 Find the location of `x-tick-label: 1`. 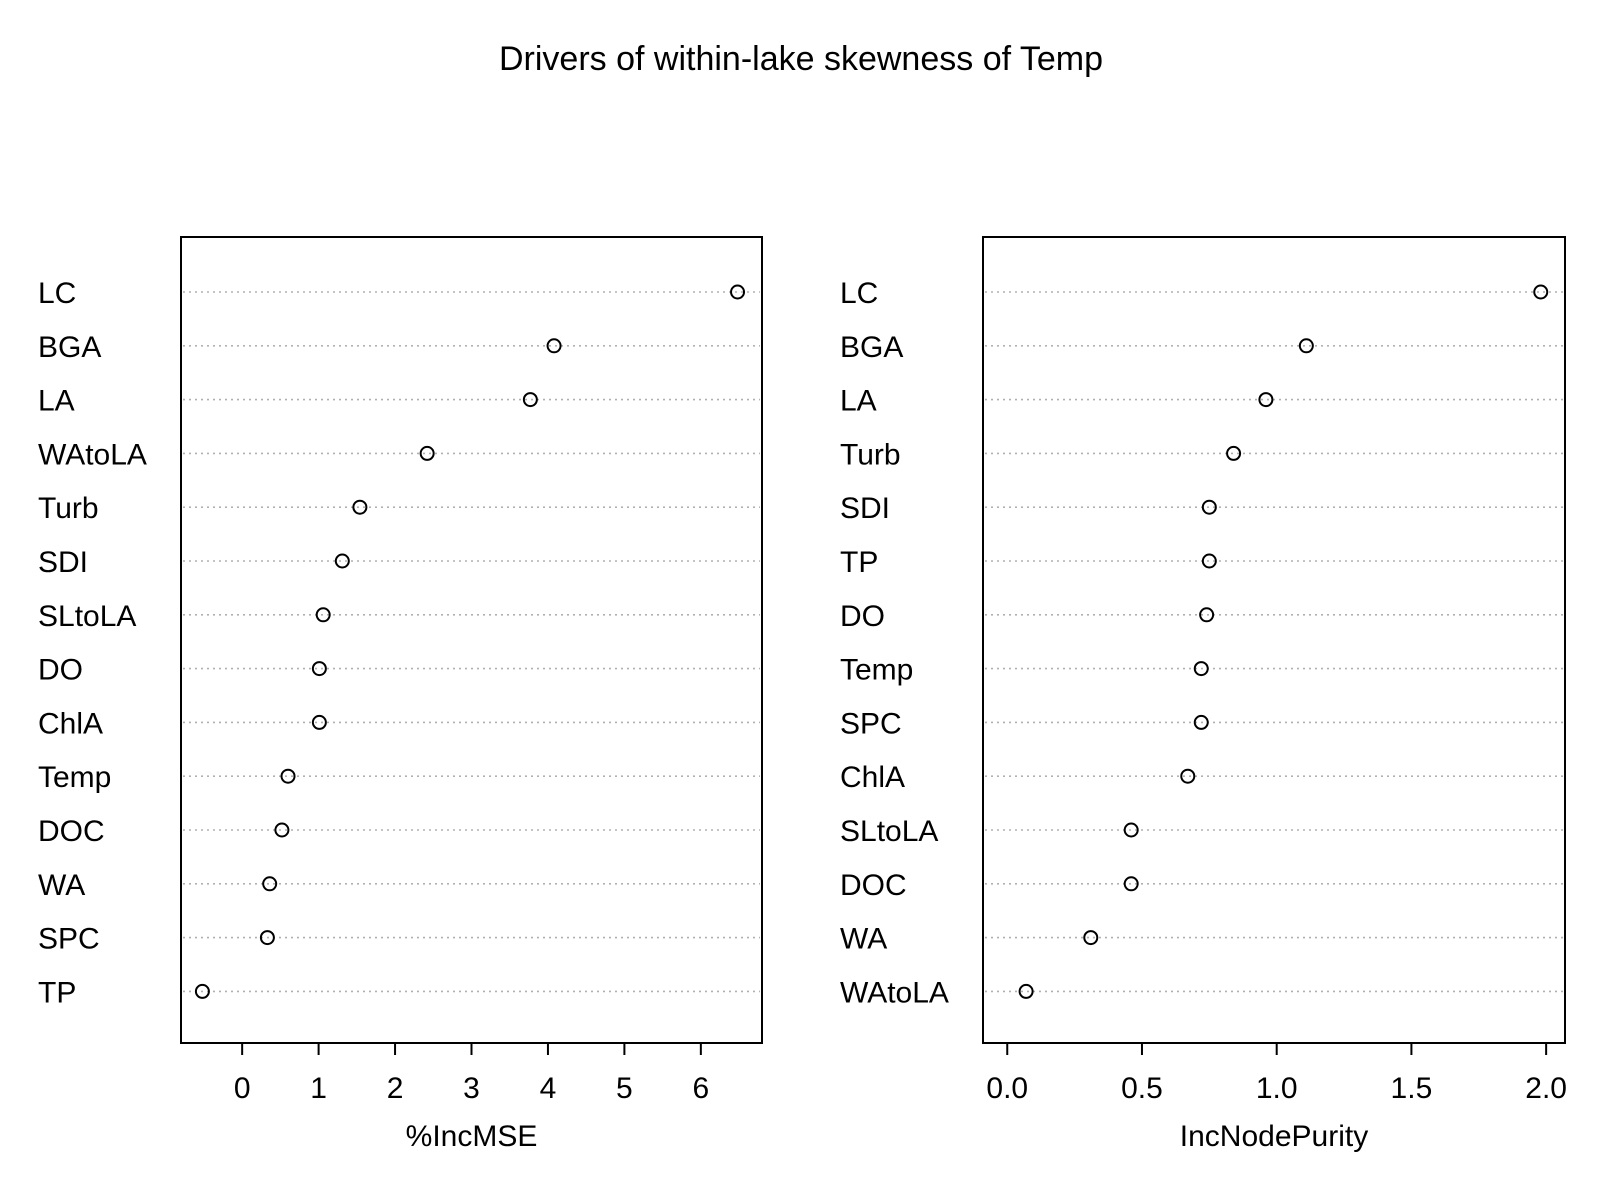

x-tick-label: 1 is located at coordinates (318, 1088).